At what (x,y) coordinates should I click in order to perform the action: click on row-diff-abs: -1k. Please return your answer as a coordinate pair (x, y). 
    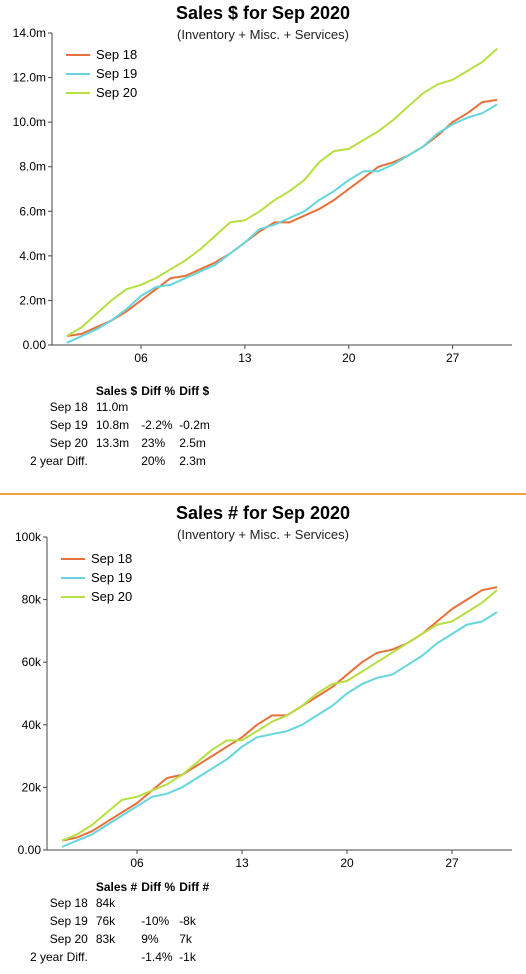
    Looking at the image, I should click on (187, 957).